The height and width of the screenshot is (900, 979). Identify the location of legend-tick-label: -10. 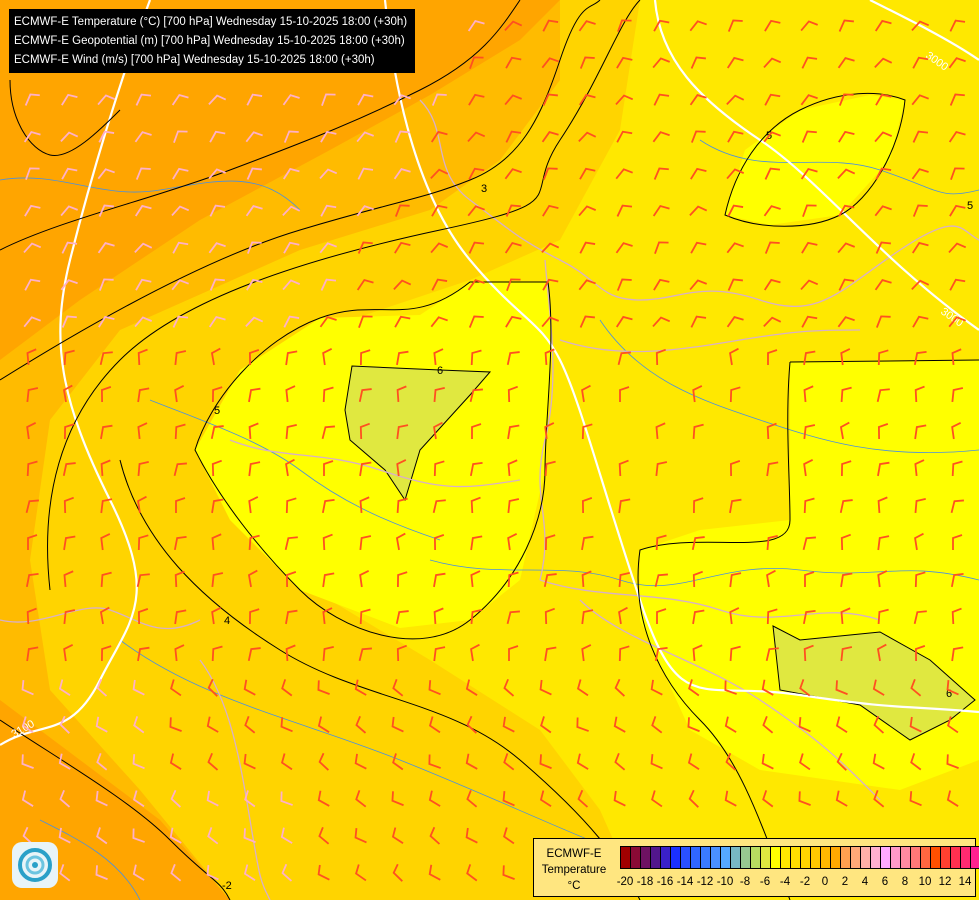
(725, 882).